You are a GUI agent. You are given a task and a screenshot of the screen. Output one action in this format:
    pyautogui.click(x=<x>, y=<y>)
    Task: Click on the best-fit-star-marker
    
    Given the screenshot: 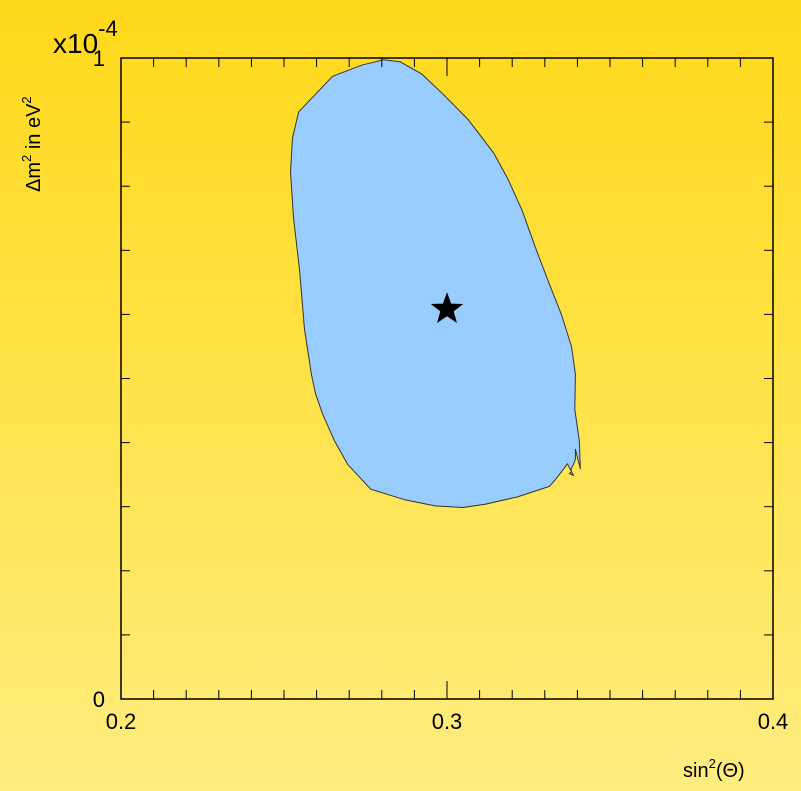 What is the action you would take?
    pyautogui.click(x=447, y=307)
    